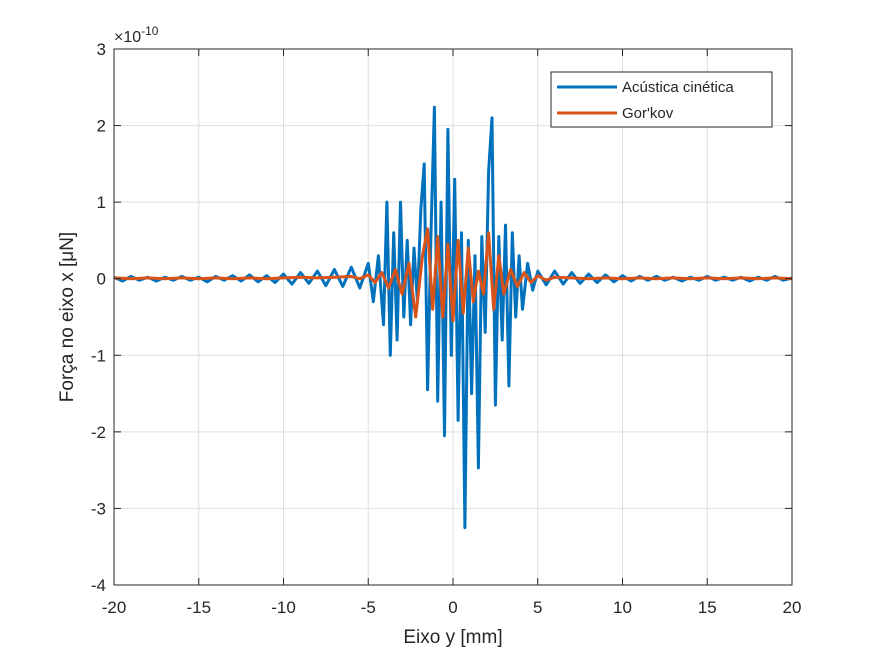 This screenshot has height=661, width=875. Describe the element at coordinates (98, 355) in the screenshot. I see `y-tick-label: -1` at that location.